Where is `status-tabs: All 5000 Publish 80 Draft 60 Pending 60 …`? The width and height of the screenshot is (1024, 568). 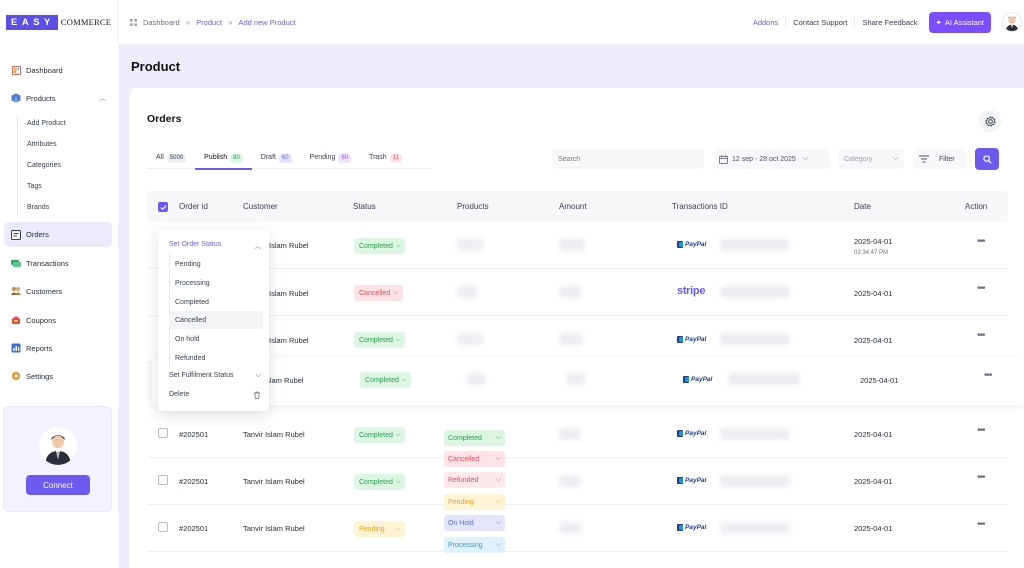
status-tabs: All 5000 Publish 80 Draft 60 Pending 60 … is located at coordinates (289, 159).